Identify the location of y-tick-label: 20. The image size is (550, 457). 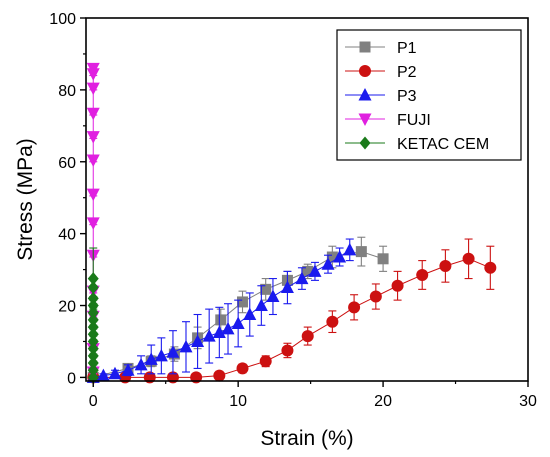
(67, 307).